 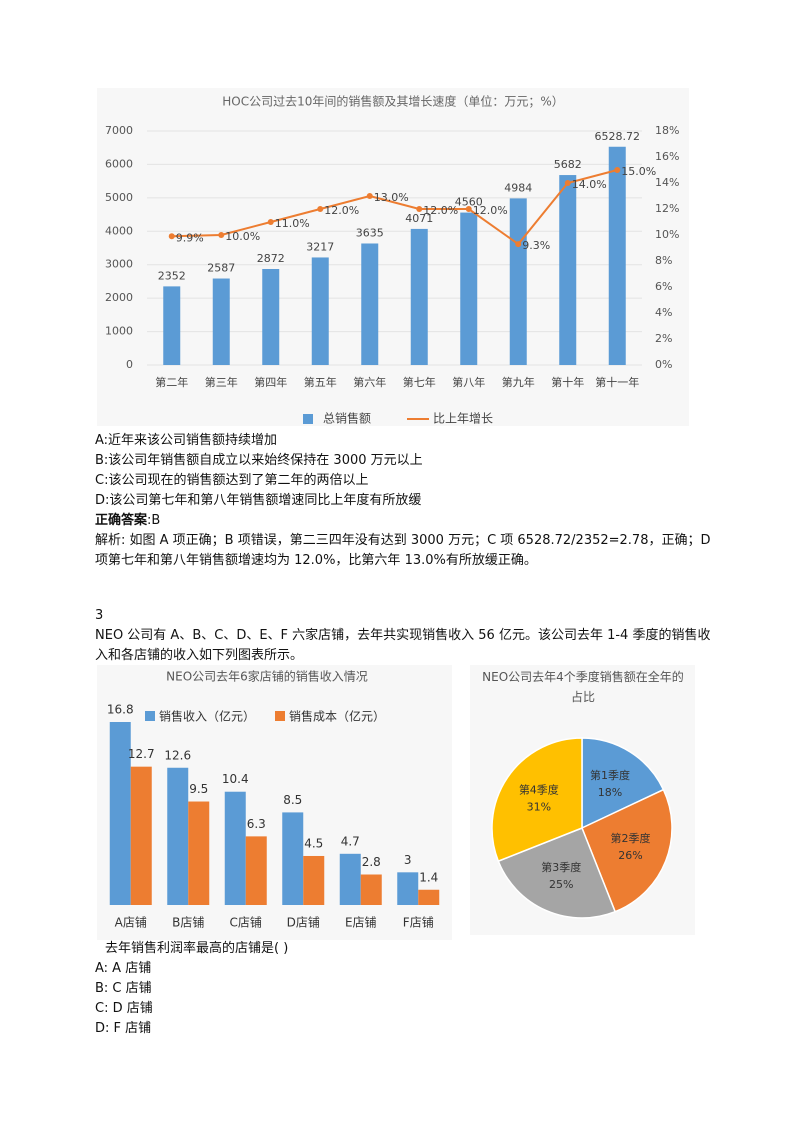 What do you see at coordinates (270, 382) in the screenshot?
I see `x-tick-label: 第四年` at bounding box center [270, 382].